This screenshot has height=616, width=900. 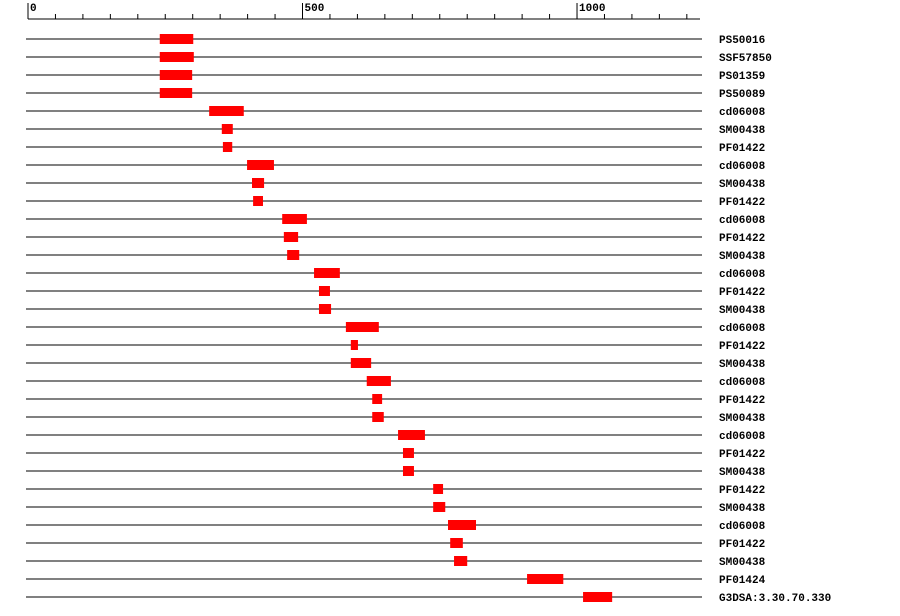 What do you see at coordinates (33, 9) in the screenshot?
I see `x-tick-label: 0` at bounding box center [33, 9].